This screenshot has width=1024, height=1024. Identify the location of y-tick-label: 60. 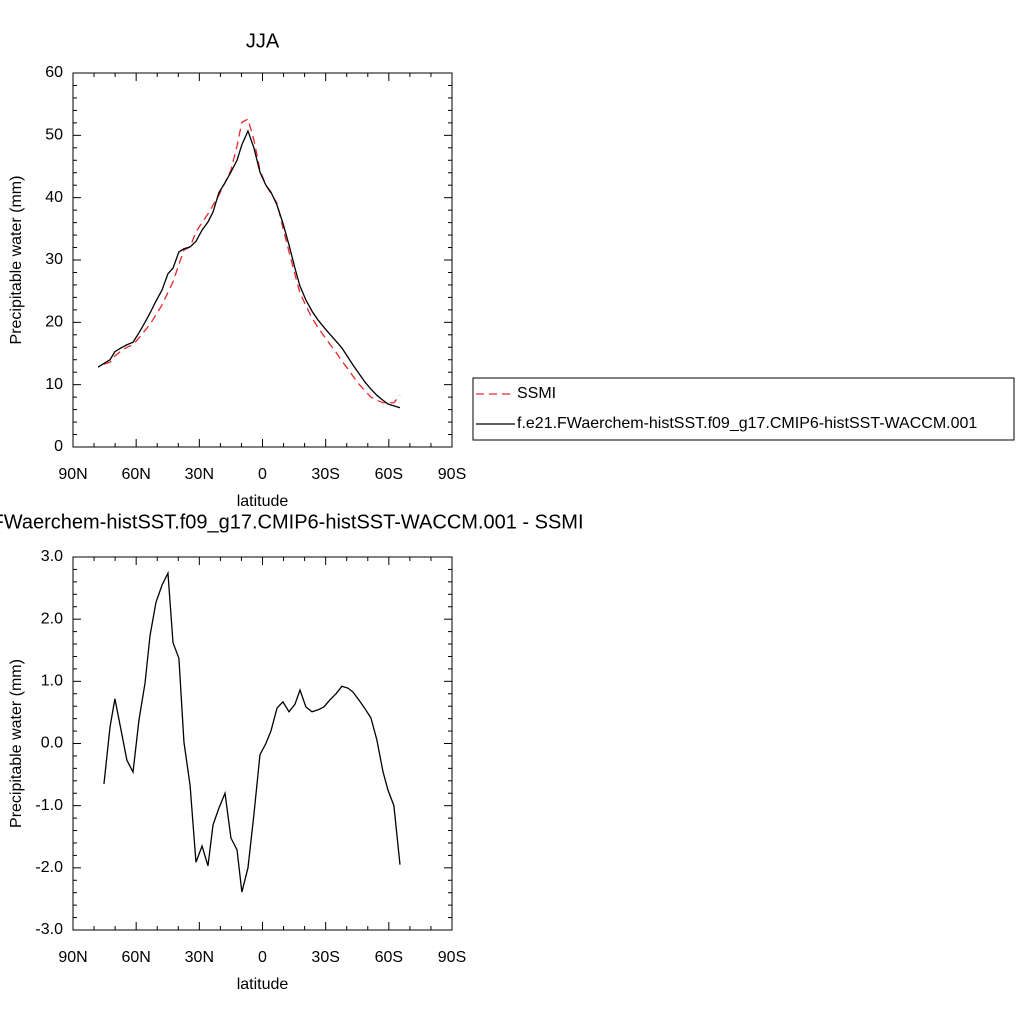
(54, 72).